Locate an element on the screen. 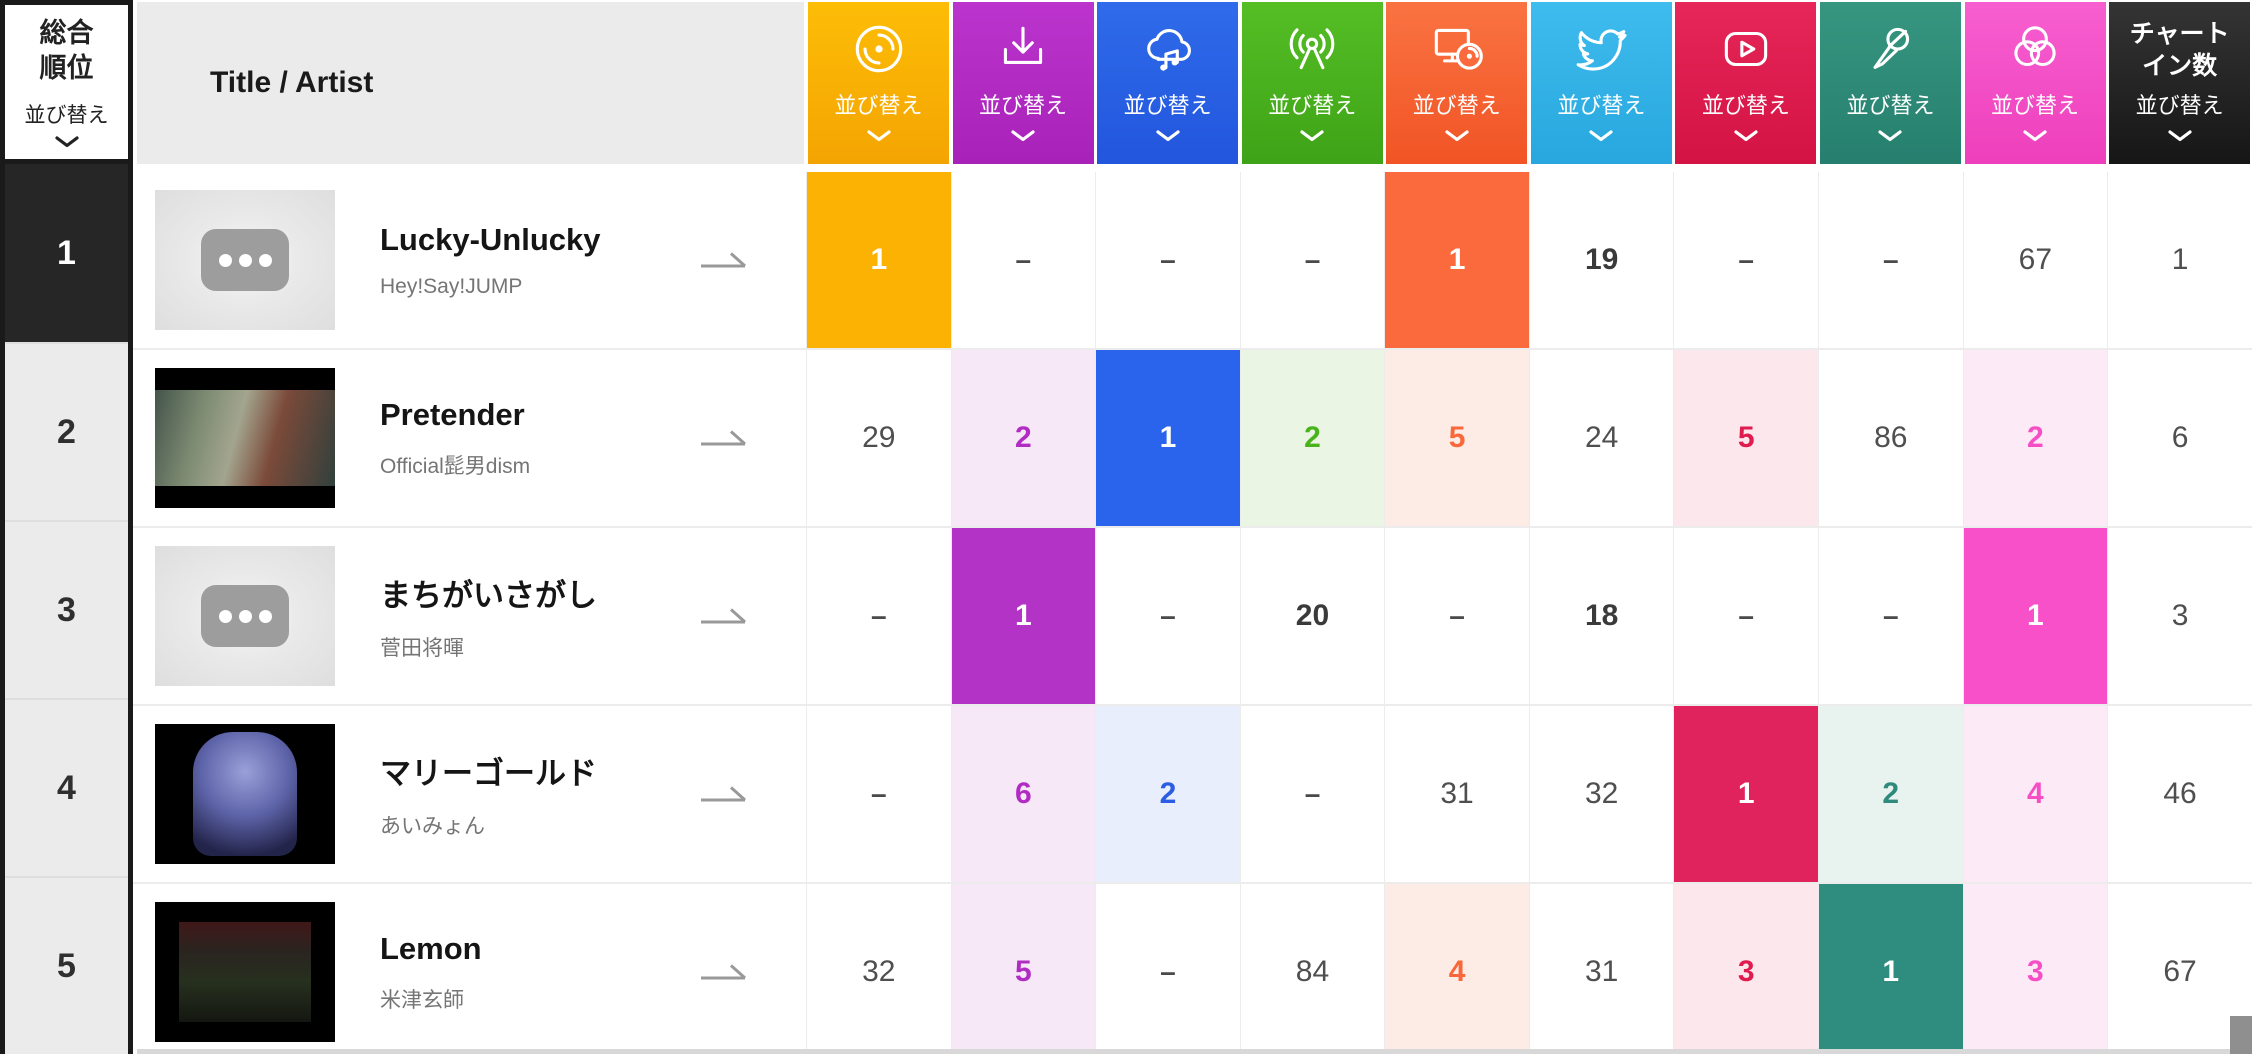 Image resolution: width=2252 pixels, height=1054 pixels. sort-header-karaoke: 並び替え is located at coordinates (1890, 83).